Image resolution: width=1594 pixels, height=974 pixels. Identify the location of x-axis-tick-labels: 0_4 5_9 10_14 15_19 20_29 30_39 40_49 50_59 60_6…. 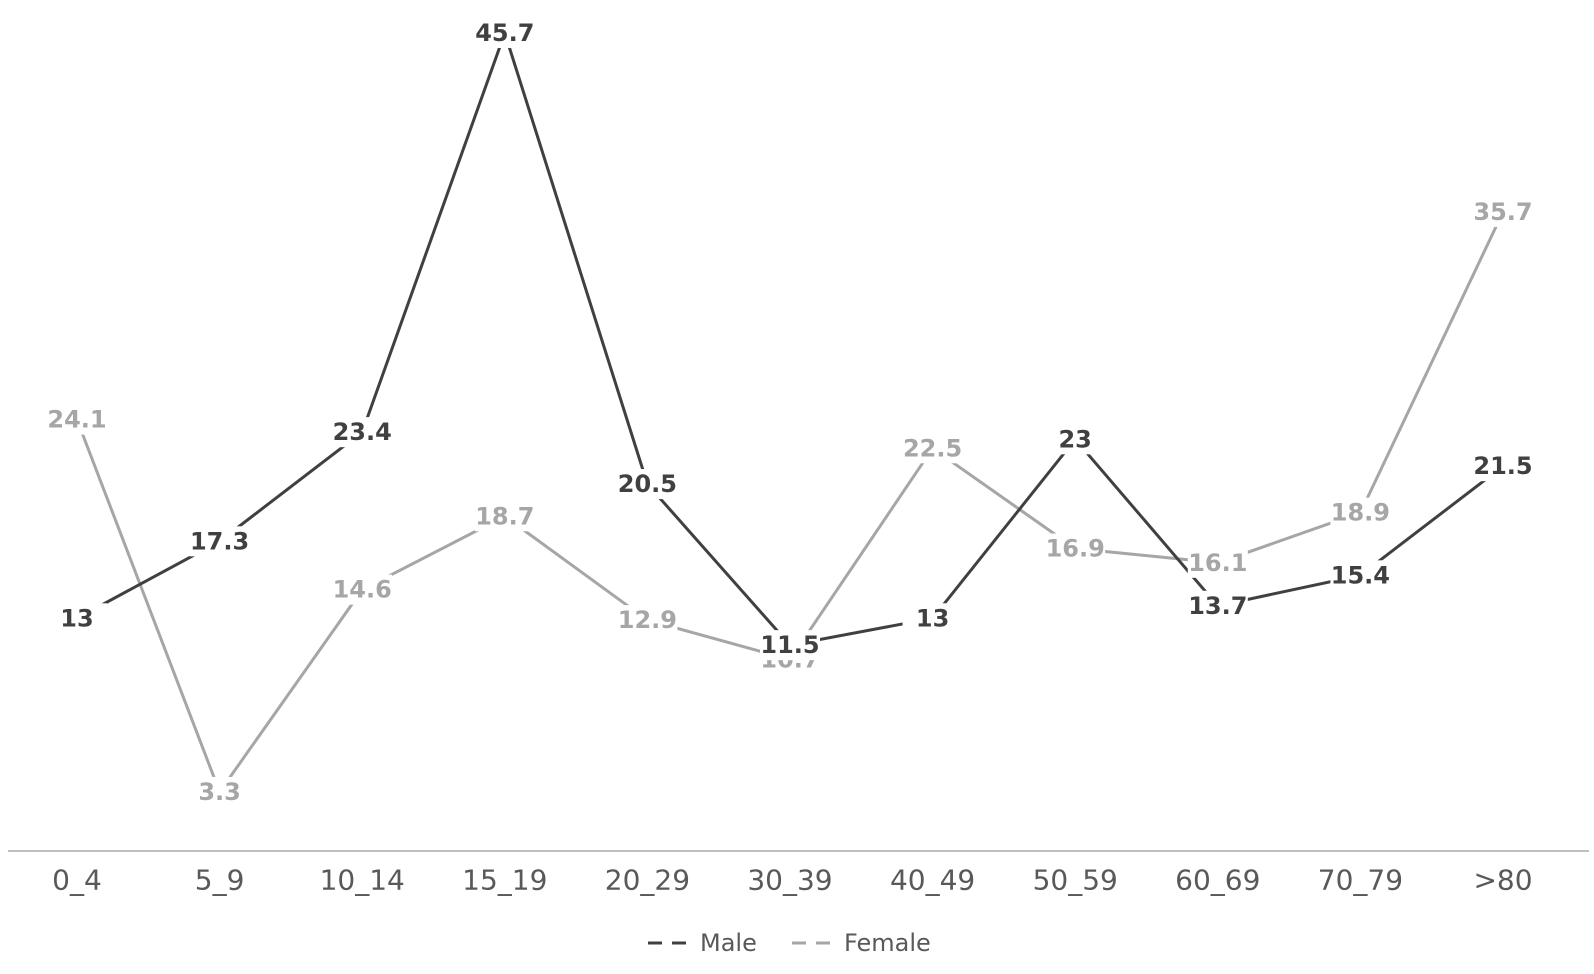
(792, 880).